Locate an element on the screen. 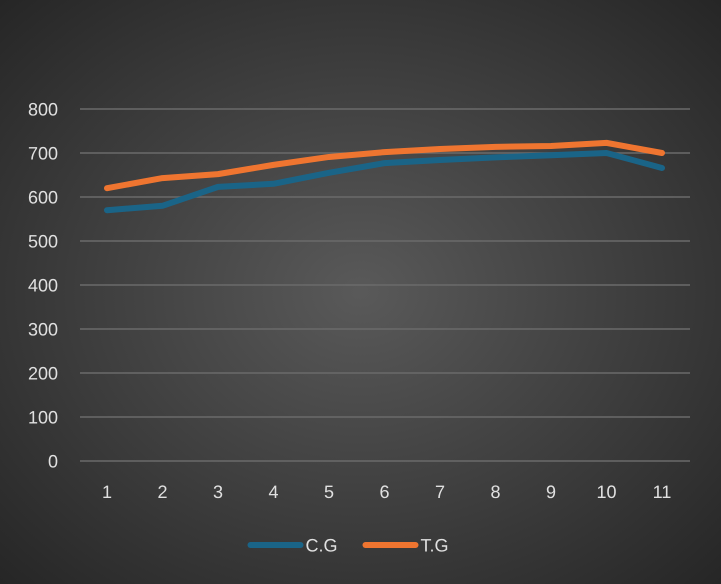 The height and width of the screenshot is (584, 721). x-tick-label: 1 is located at coordinates (107, 492).